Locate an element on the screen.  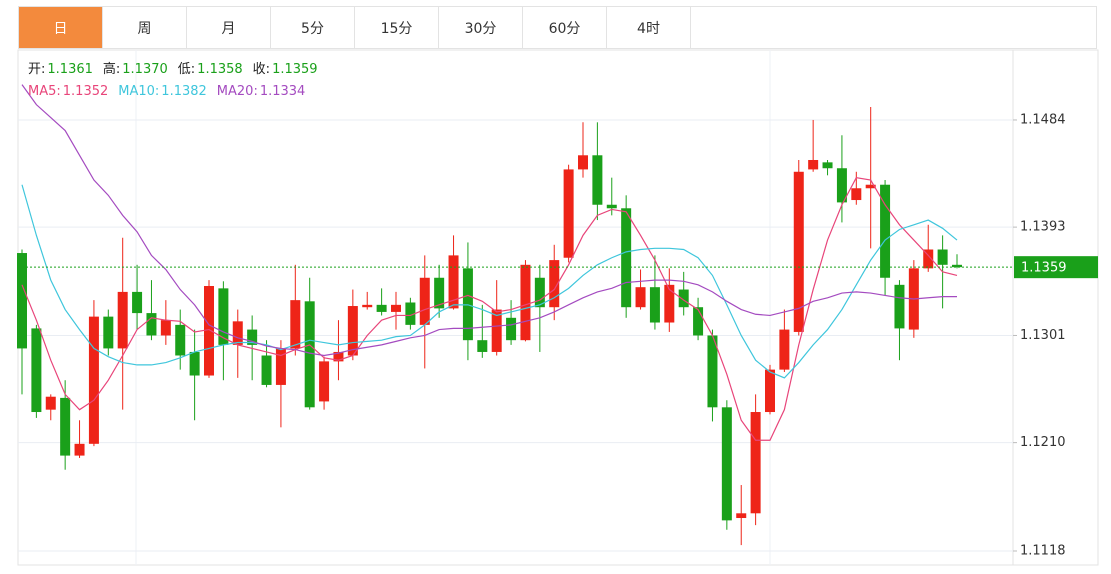
tab: 30分 is located at coordinates (481, 27).